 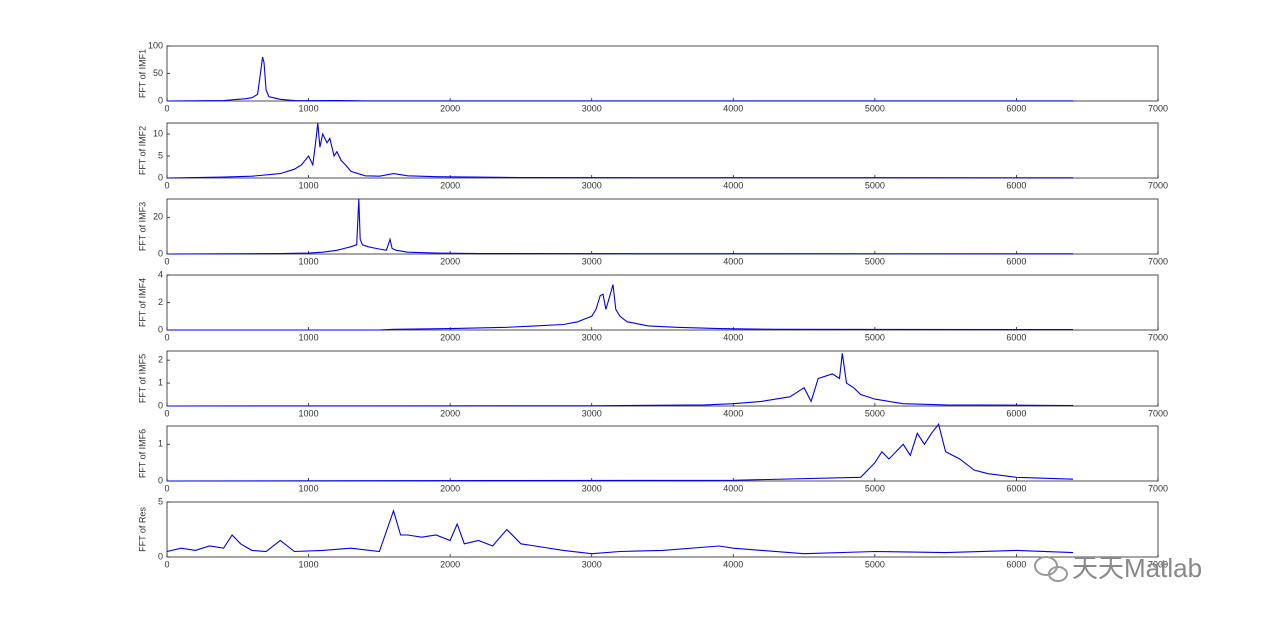 I want to click on watermark-icon, so click(x=1051, y=569).